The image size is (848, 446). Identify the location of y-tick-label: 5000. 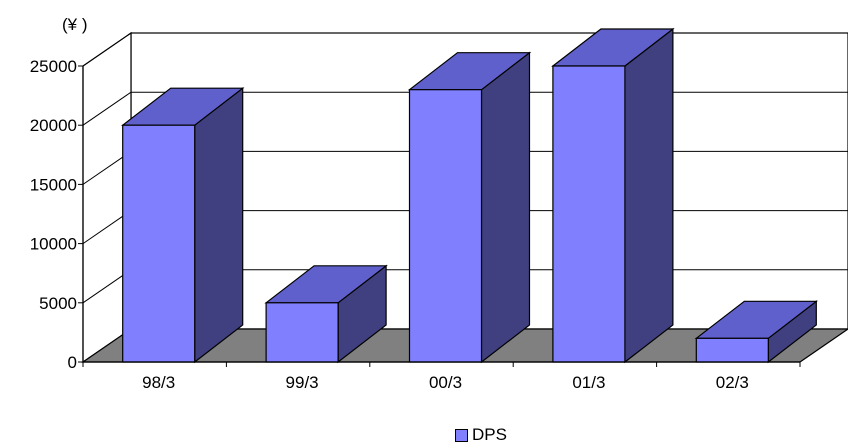
(58, 303).